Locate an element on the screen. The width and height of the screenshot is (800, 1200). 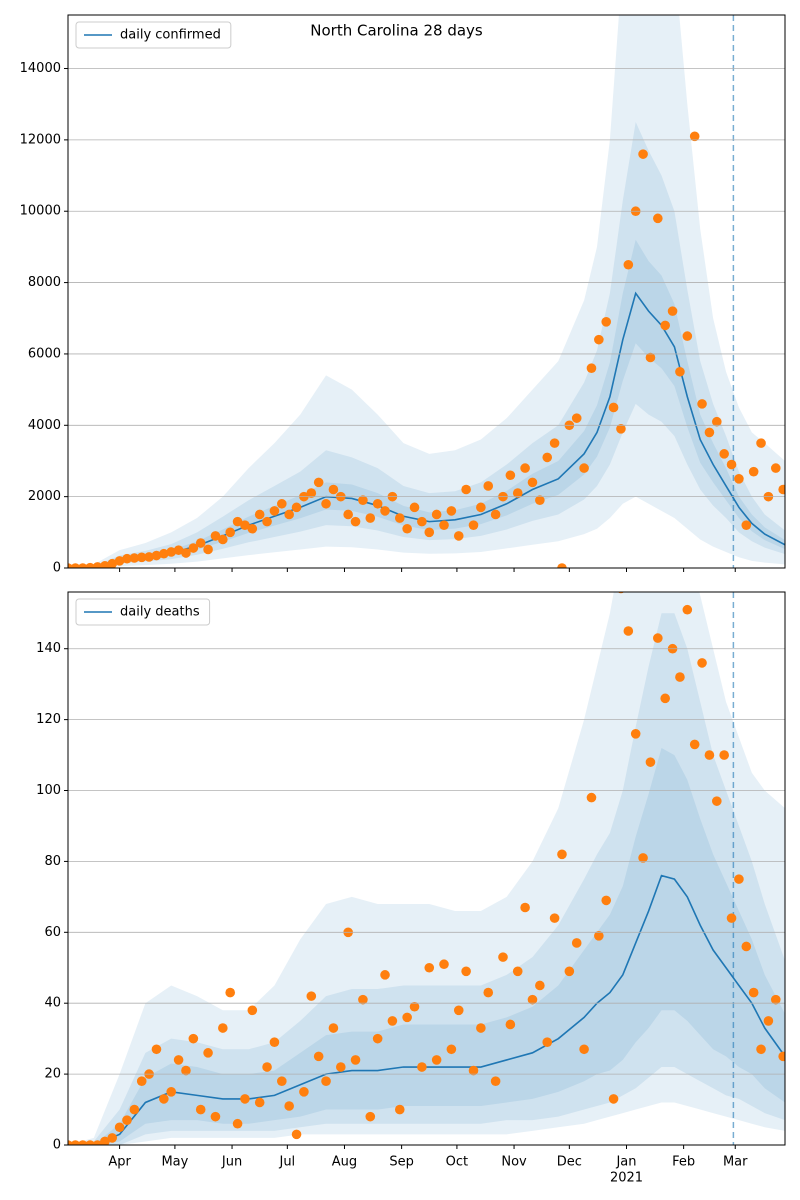
y-tick-label: 8000 is located at coordinates (44, 282).